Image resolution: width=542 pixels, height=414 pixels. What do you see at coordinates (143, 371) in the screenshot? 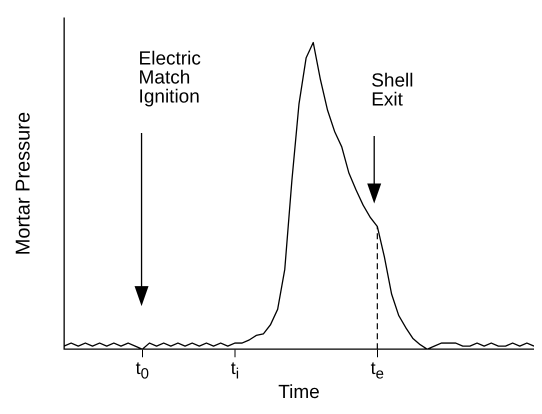
I see `x-tick-label: t$_{0}$` at bounding box center [143, 371].